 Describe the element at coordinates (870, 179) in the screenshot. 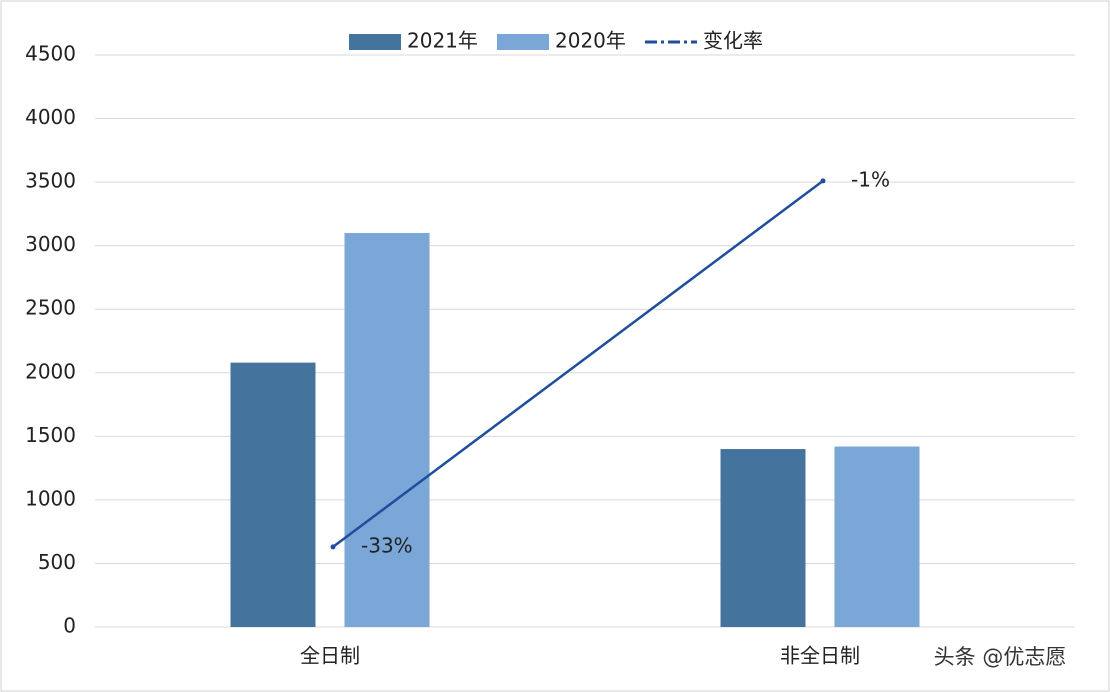

I see `data-label: -1%` at that location.